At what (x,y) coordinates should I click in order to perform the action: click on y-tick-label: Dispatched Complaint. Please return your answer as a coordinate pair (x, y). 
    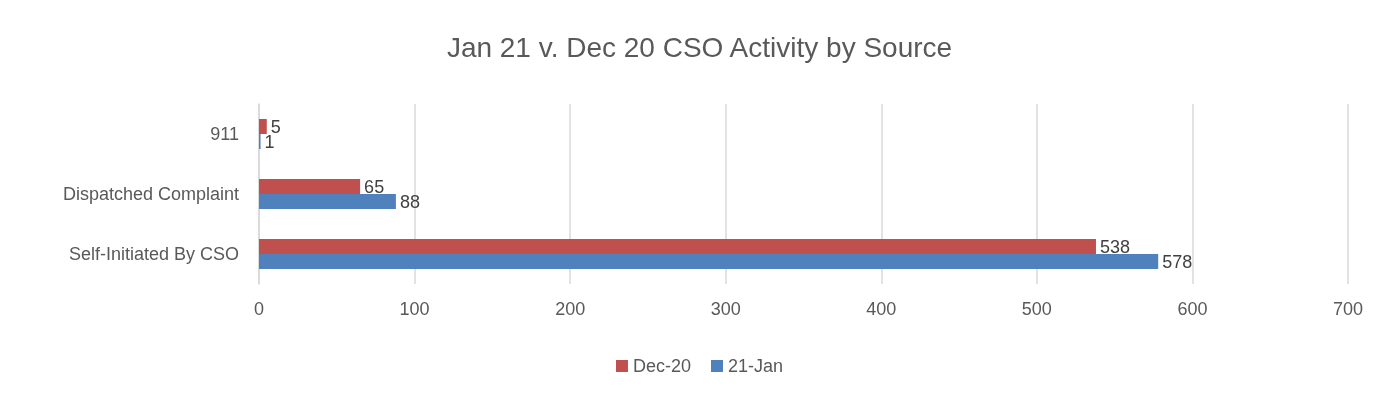
    Looking at the image, I should click on (150, 194).